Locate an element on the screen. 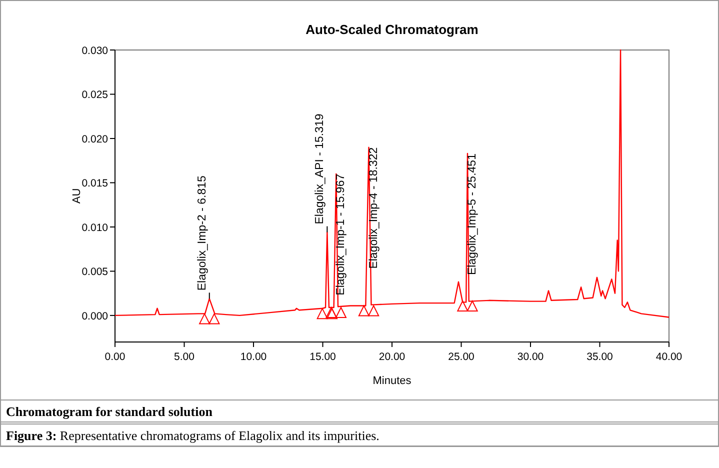 This screenshot has height=468, width=719. y-tick-label: 0.000 is located at coordinates (95, 316).